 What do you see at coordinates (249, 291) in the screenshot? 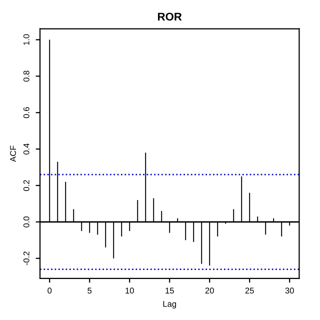
I see `x-tick-label: 25` at bounding box center [249, 291].